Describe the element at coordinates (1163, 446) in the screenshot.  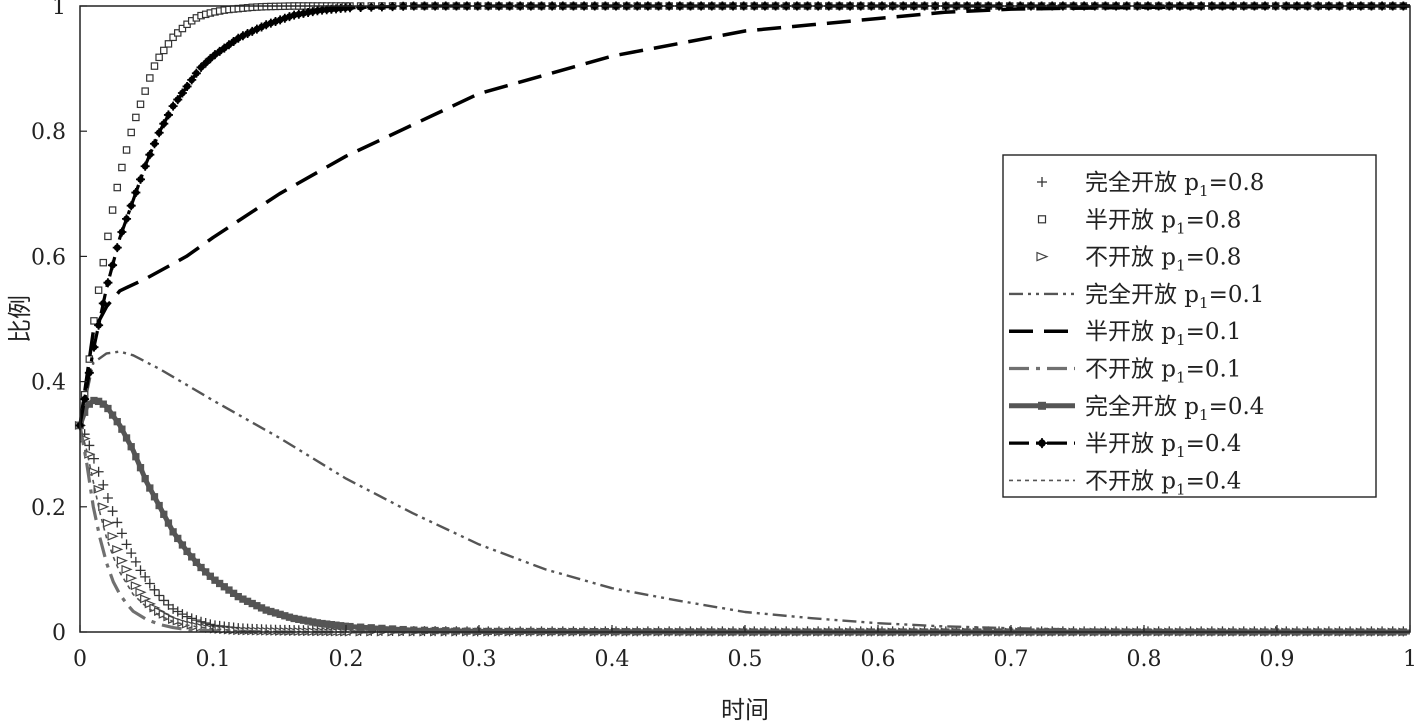
I see `legend-label: 半开放 p1=0.4` at that location.